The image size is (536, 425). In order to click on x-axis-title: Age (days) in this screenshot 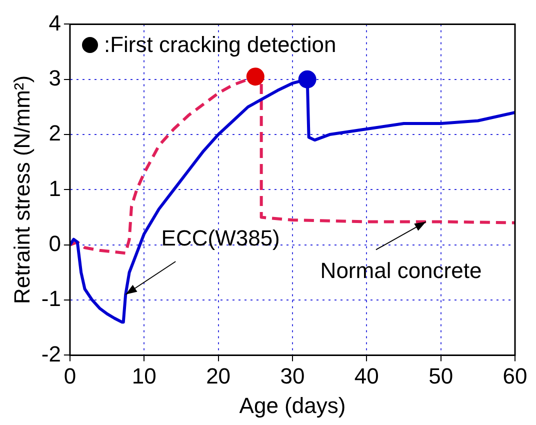, I will do `click(292, 405)`.